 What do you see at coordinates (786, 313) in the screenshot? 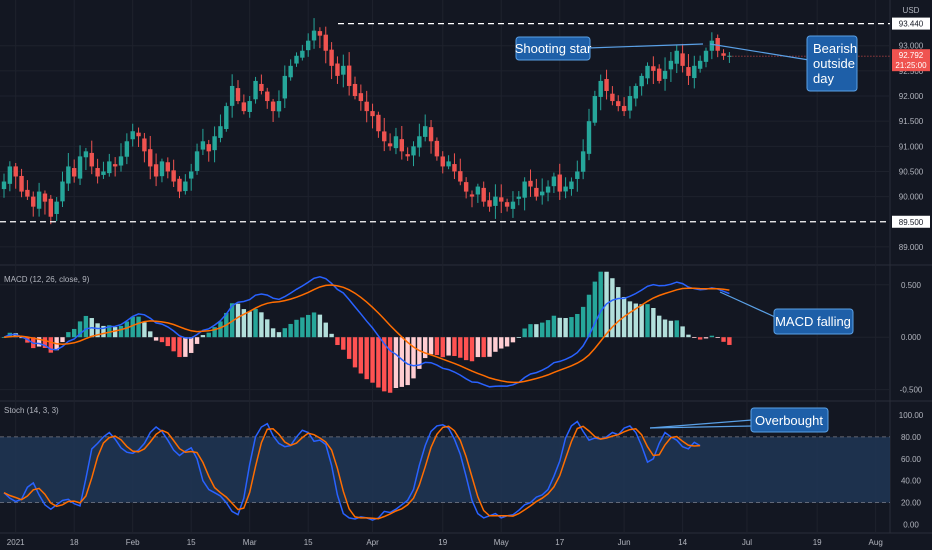
I see `callout-macd-falling: MACD falling` at bounding box center [786, 313].